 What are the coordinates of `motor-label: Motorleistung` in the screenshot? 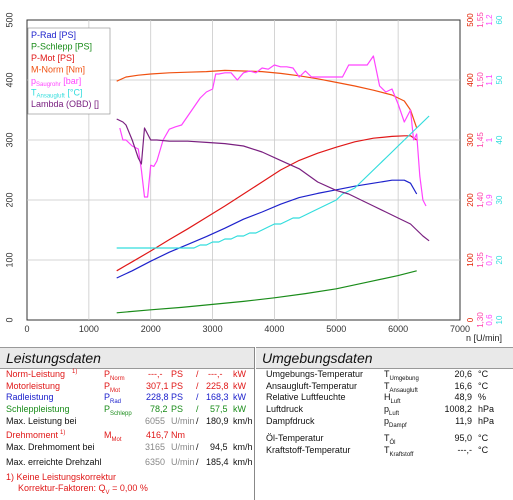 It's located at (33, 385).